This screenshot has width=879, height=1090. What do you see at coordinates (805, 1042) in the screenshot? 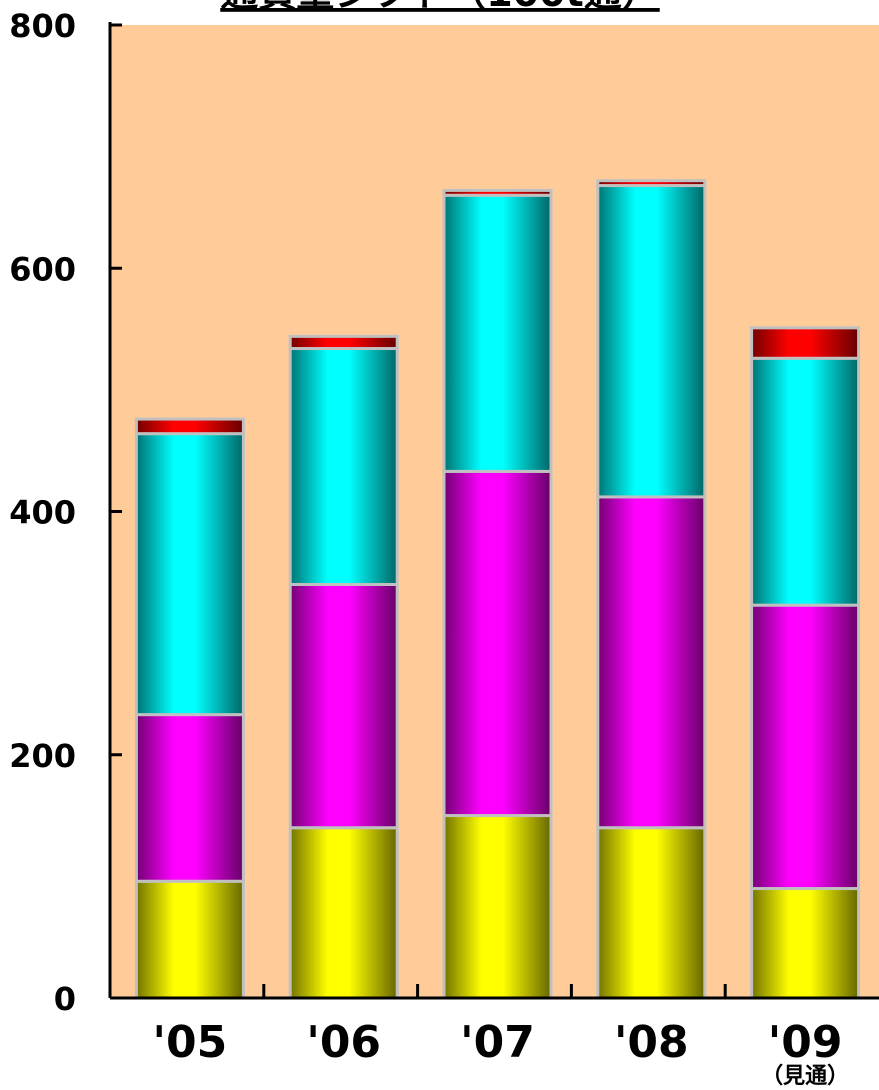
I see `x-category-label: '09` at bounding box center [805, 1042].